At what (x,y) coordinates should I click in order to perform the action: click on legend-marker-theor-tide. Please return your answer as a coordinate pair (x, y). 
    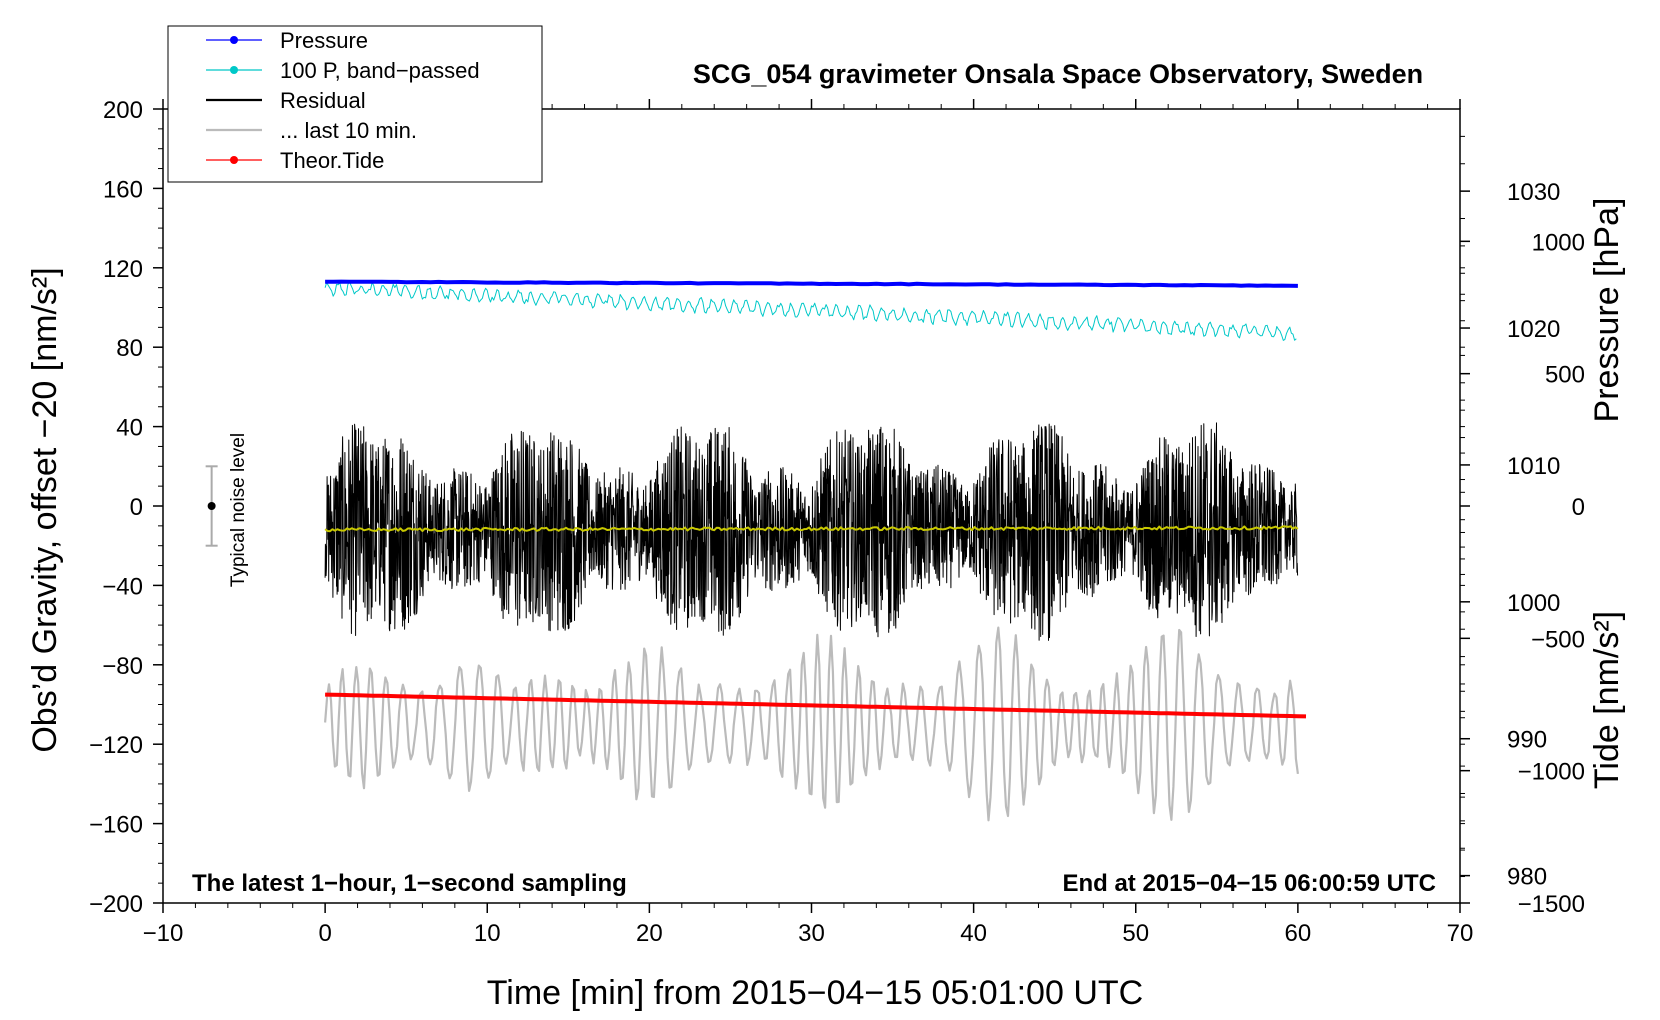
    Looking at the image, I should click on (234, 160).